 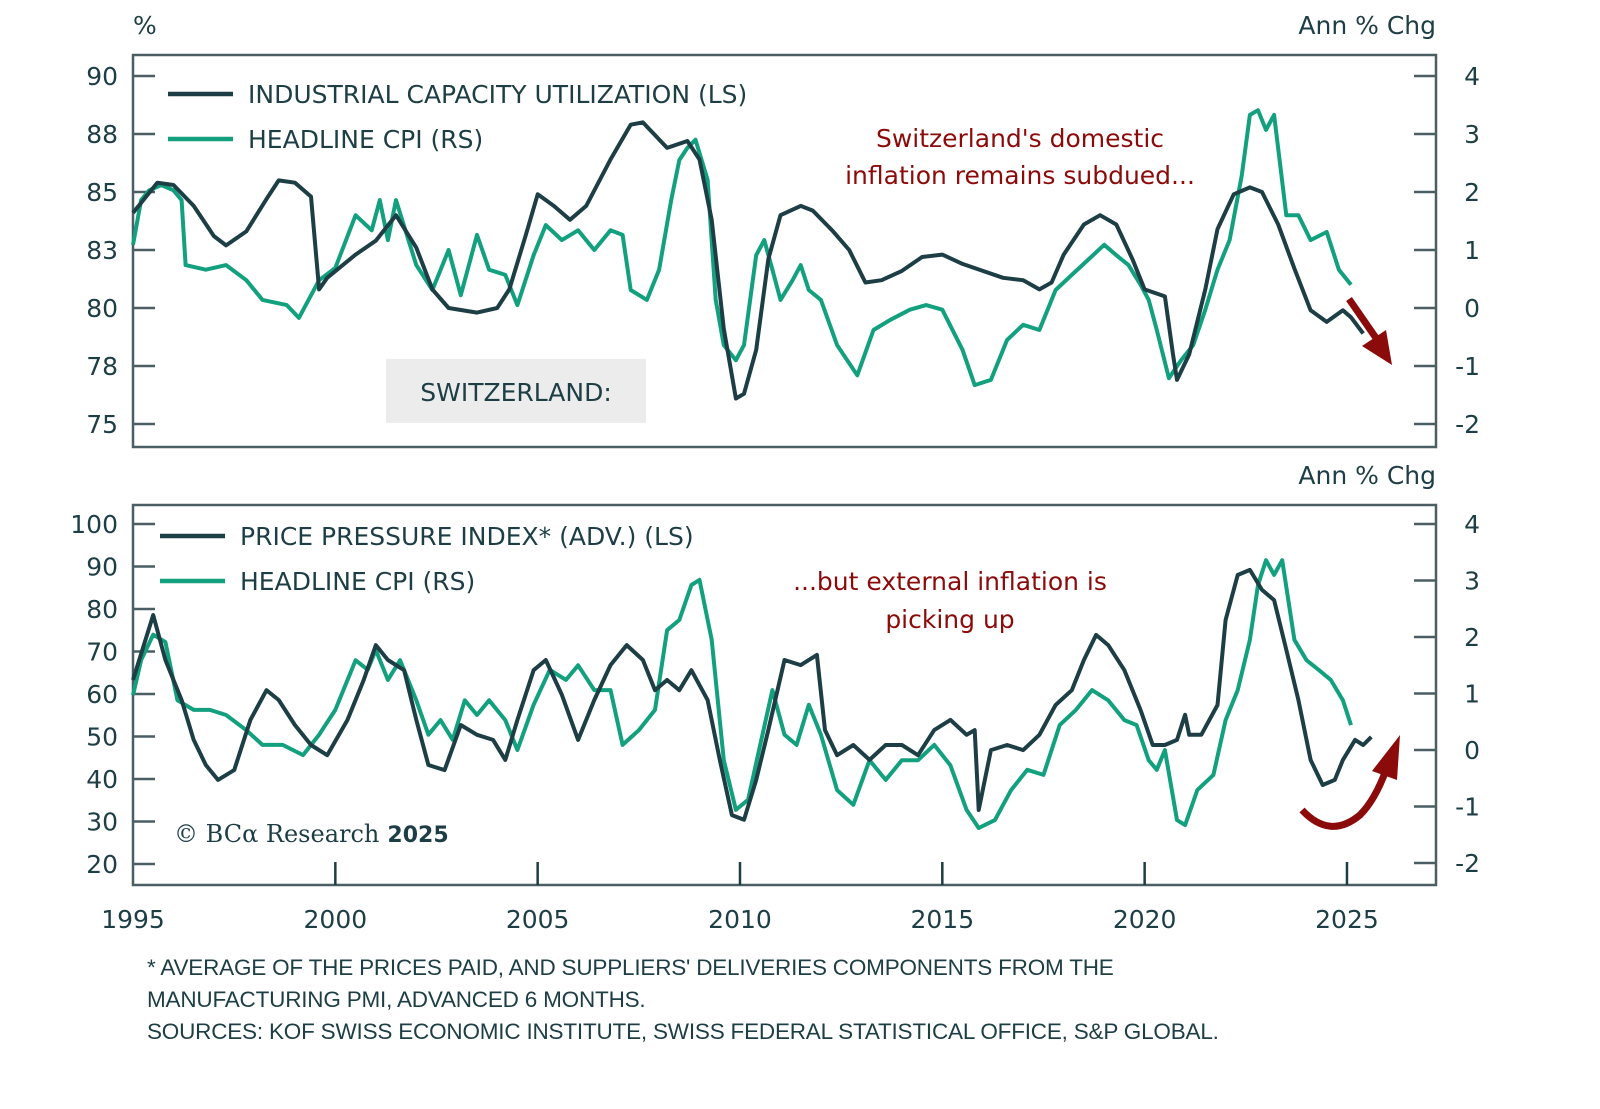 What do you see at coordinates (1020, 138) in the screenshot?
I see `top-annotation-line-1: Switzerland's domestic` at bounding box center [1020, 138].